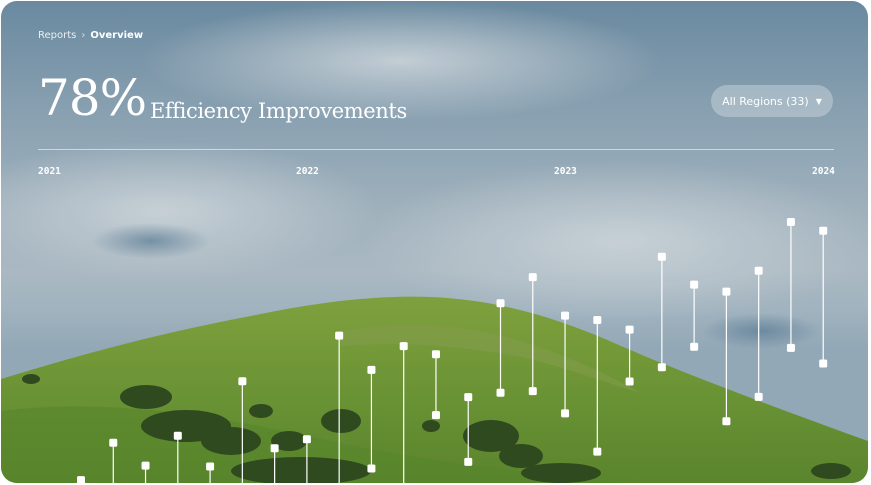 The width and height of the screenshot is (871, 485). I want to click on region-filter-dropdown: All Regions (33) ▼, so click(772, 101).